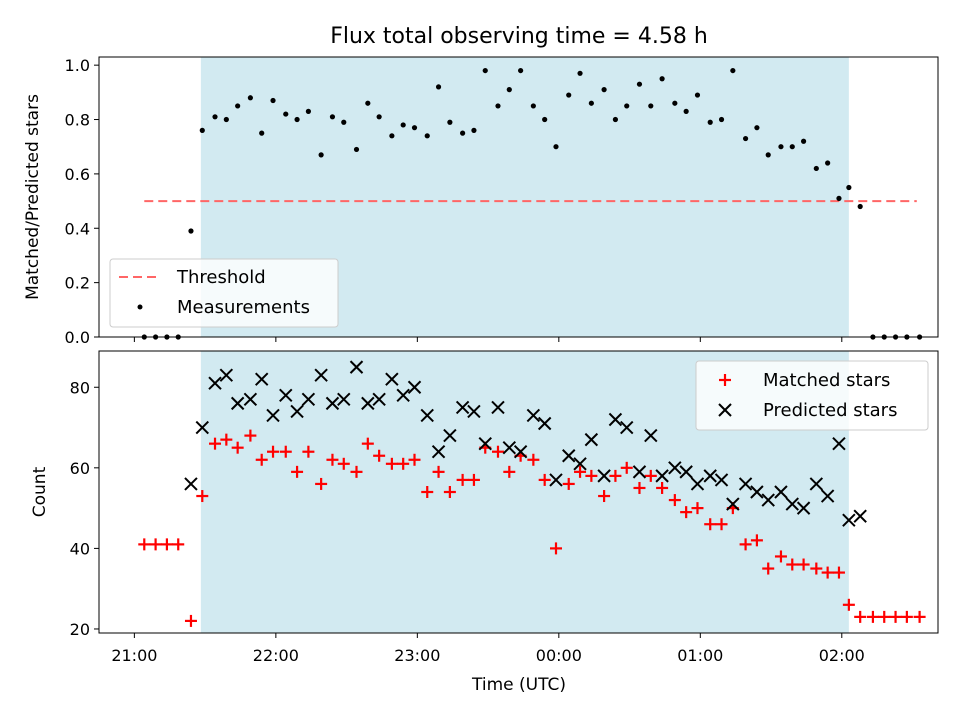 This screenshot has height=720, width=960. What do you see at coordinates (488, 649) in the screenshot?
I see `count-x-ticks: 21:00 22:00 23:00 00:00 01:00 02:00` at bounding box center [488, 649].